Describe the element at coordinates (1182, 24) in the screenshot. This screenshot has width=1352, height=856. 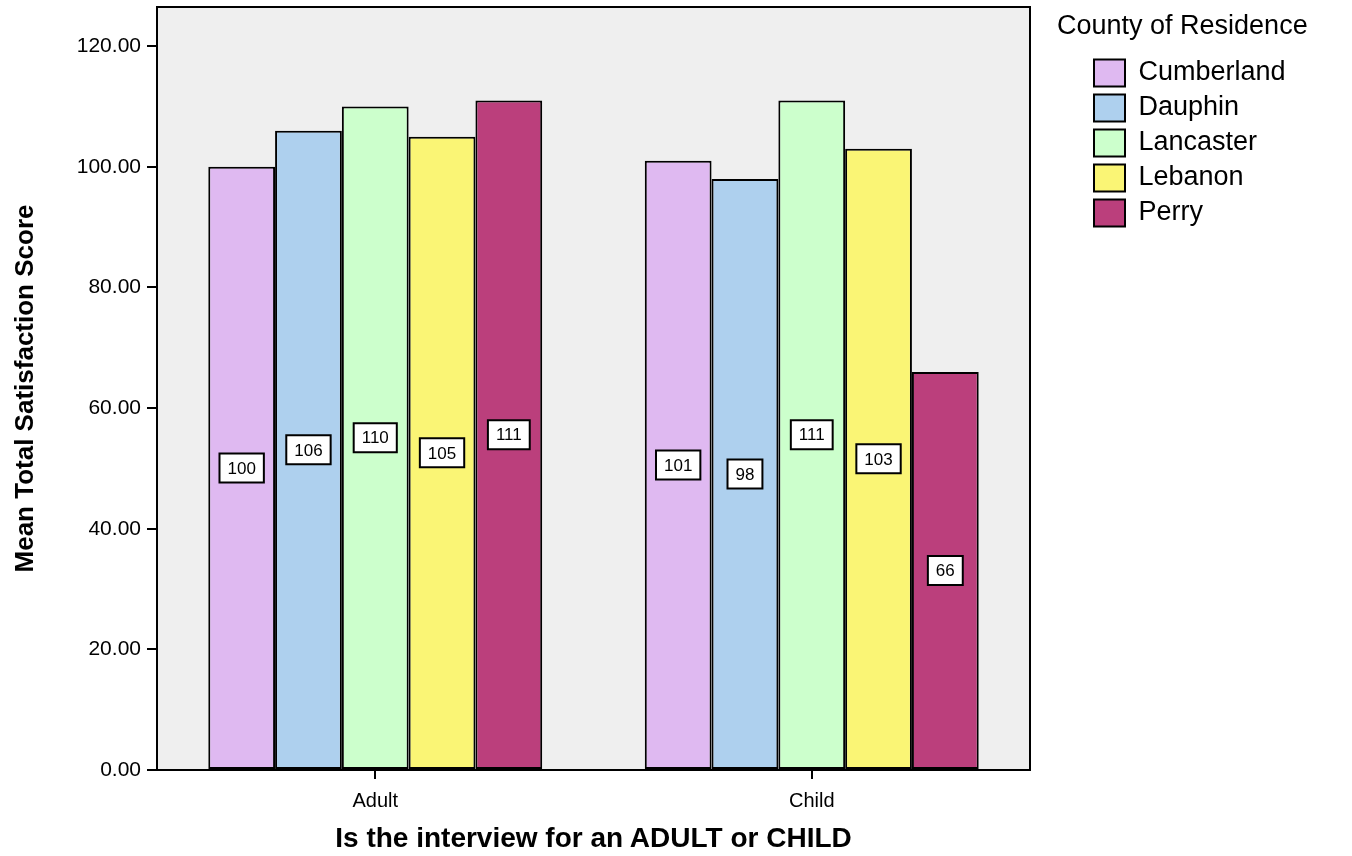
I see `legend-title: County of Residence` at that location.